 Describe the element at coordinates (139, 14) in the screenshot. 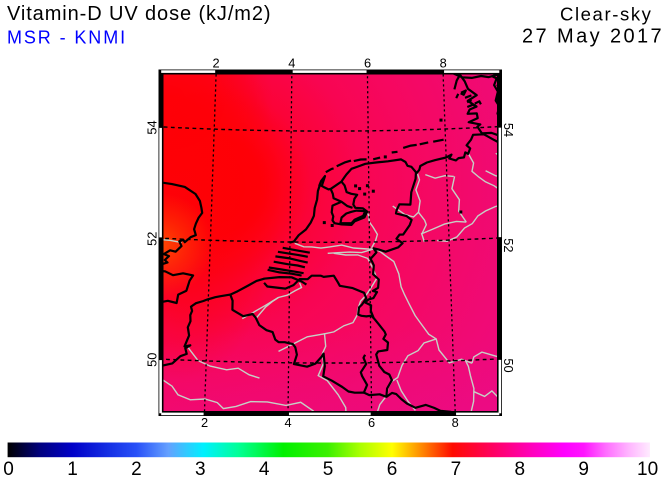

I see `svg-text: Vitamin-D UV dose (kJ/m2)` at that location.